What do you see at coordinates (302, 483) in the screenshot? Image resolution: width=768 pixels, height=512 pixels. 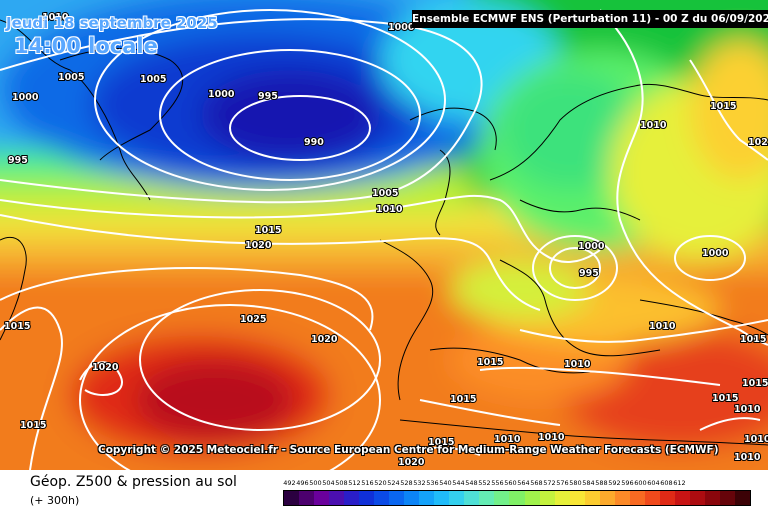 I see `scale-tick-label: 496` at bounding box center [302, 483].